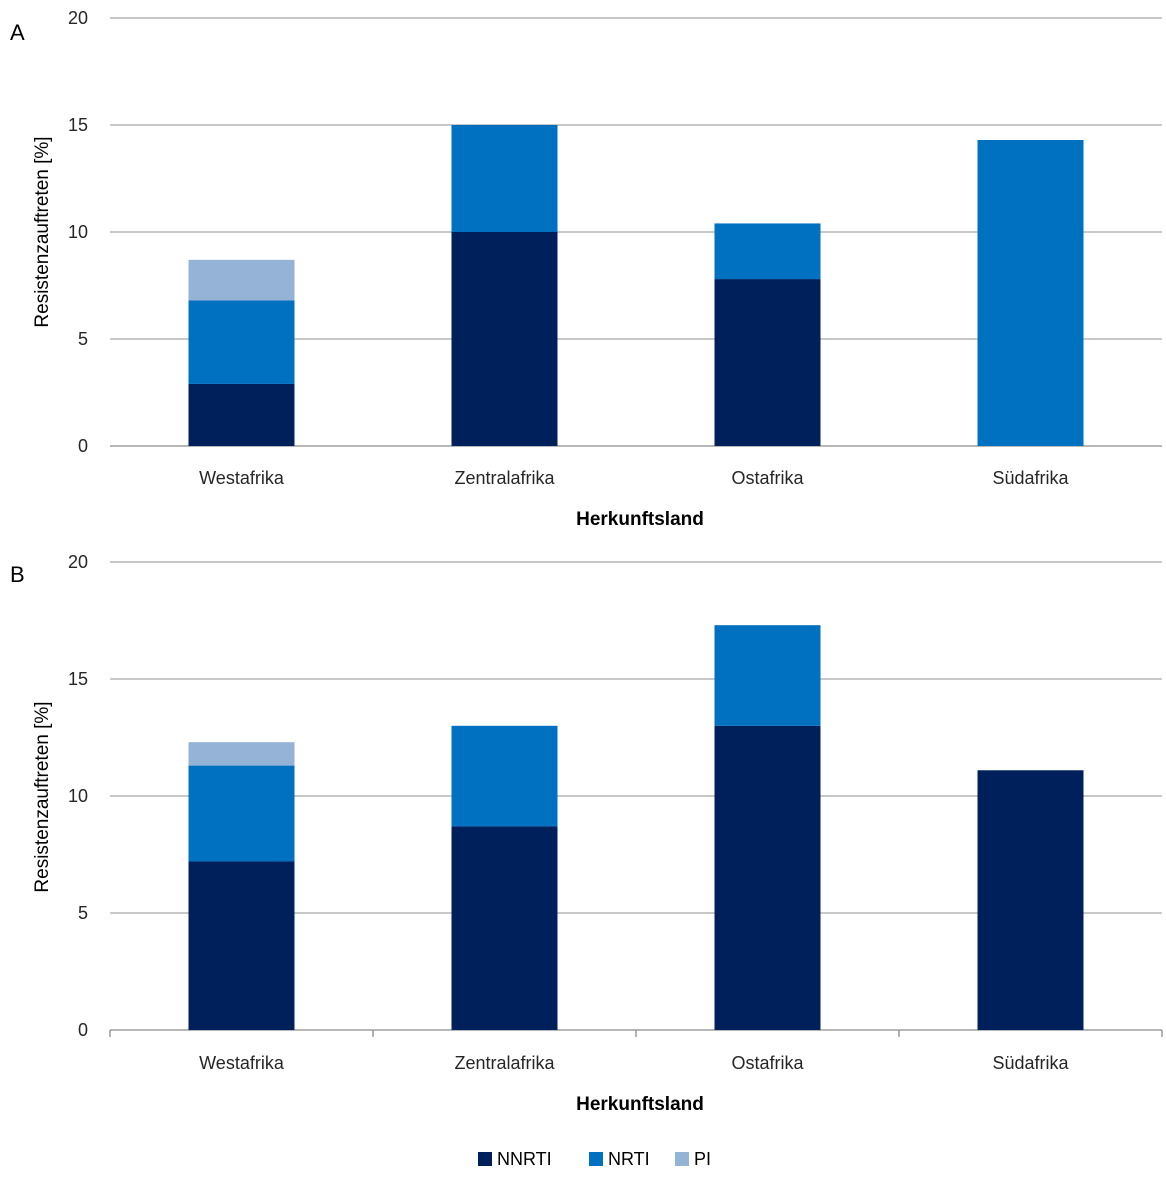 The width and height of the screenshot is (1166, 1182). What do you see at coordinates (629, 1159) in the screenshot?
I see `legend-label-nrti: NRTI` at bounding box center [629, 1159].